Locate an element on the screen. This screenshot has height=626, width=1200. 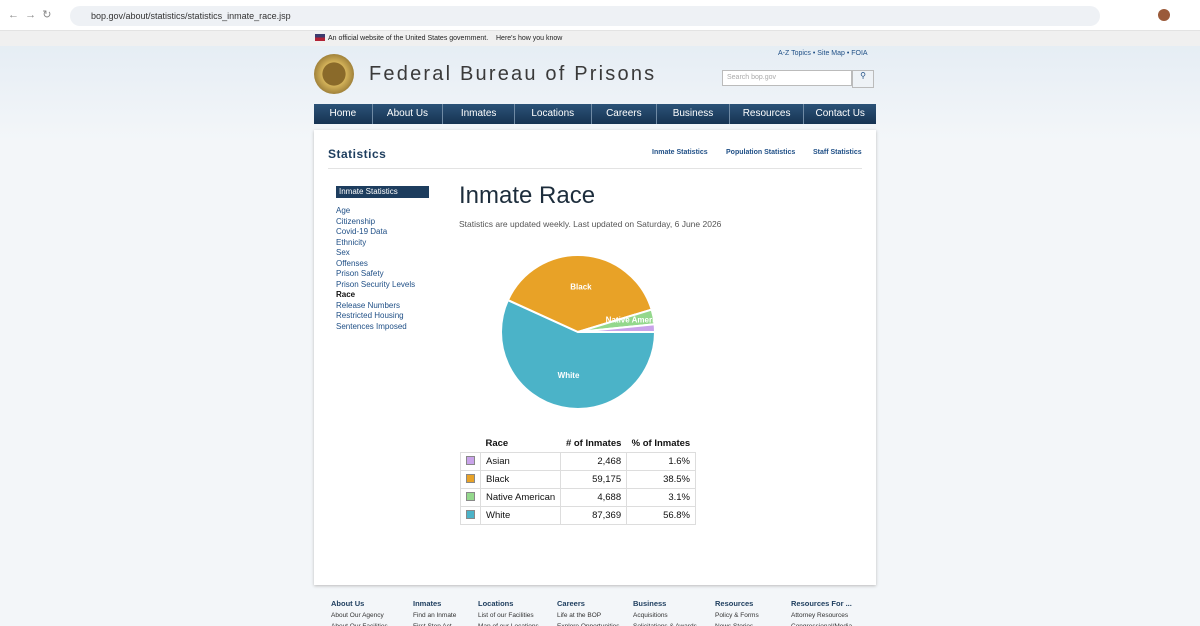
section-tab: Population Statistics is located at coordinates (761, 152).